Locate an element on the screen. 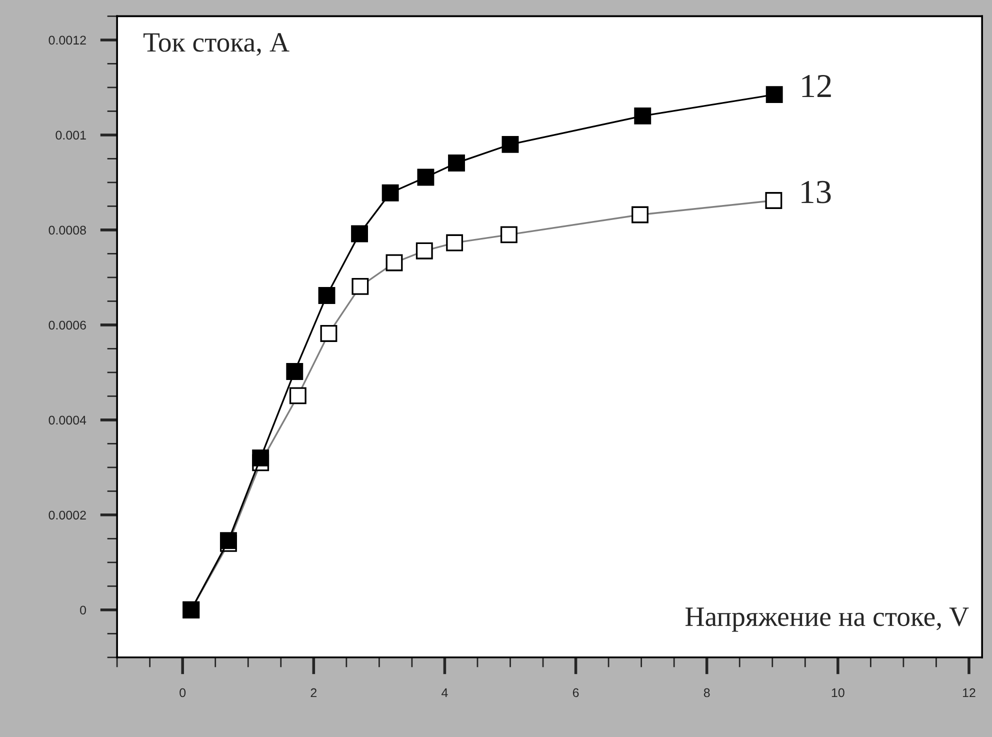 This screenshot has width=992, height=737. series-label: 13 is located at coordinates (816, 192).